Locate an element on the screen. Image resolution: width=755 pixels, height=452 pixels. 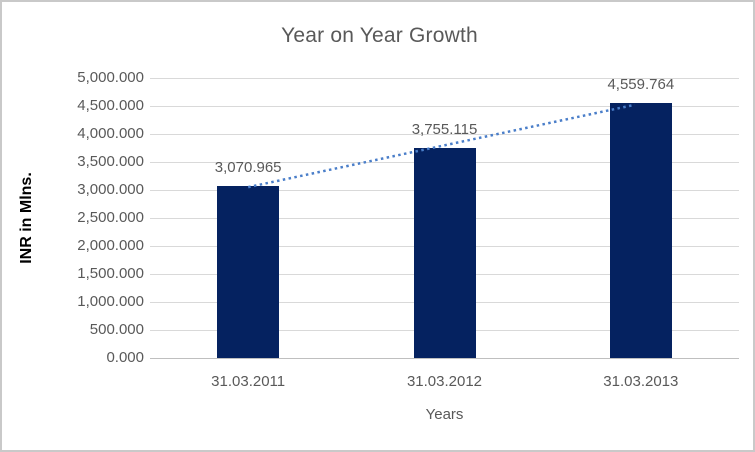
y-axis-title-text: INR in Mlns. is located at coordinates (26, 218).